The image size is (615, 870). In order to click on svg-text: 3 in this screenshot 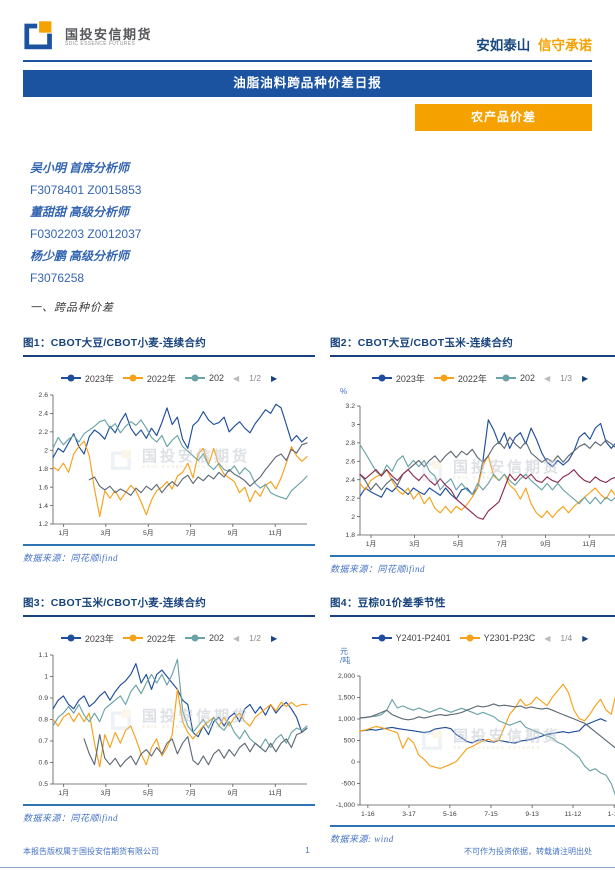, I will do `click(353, 425)`.